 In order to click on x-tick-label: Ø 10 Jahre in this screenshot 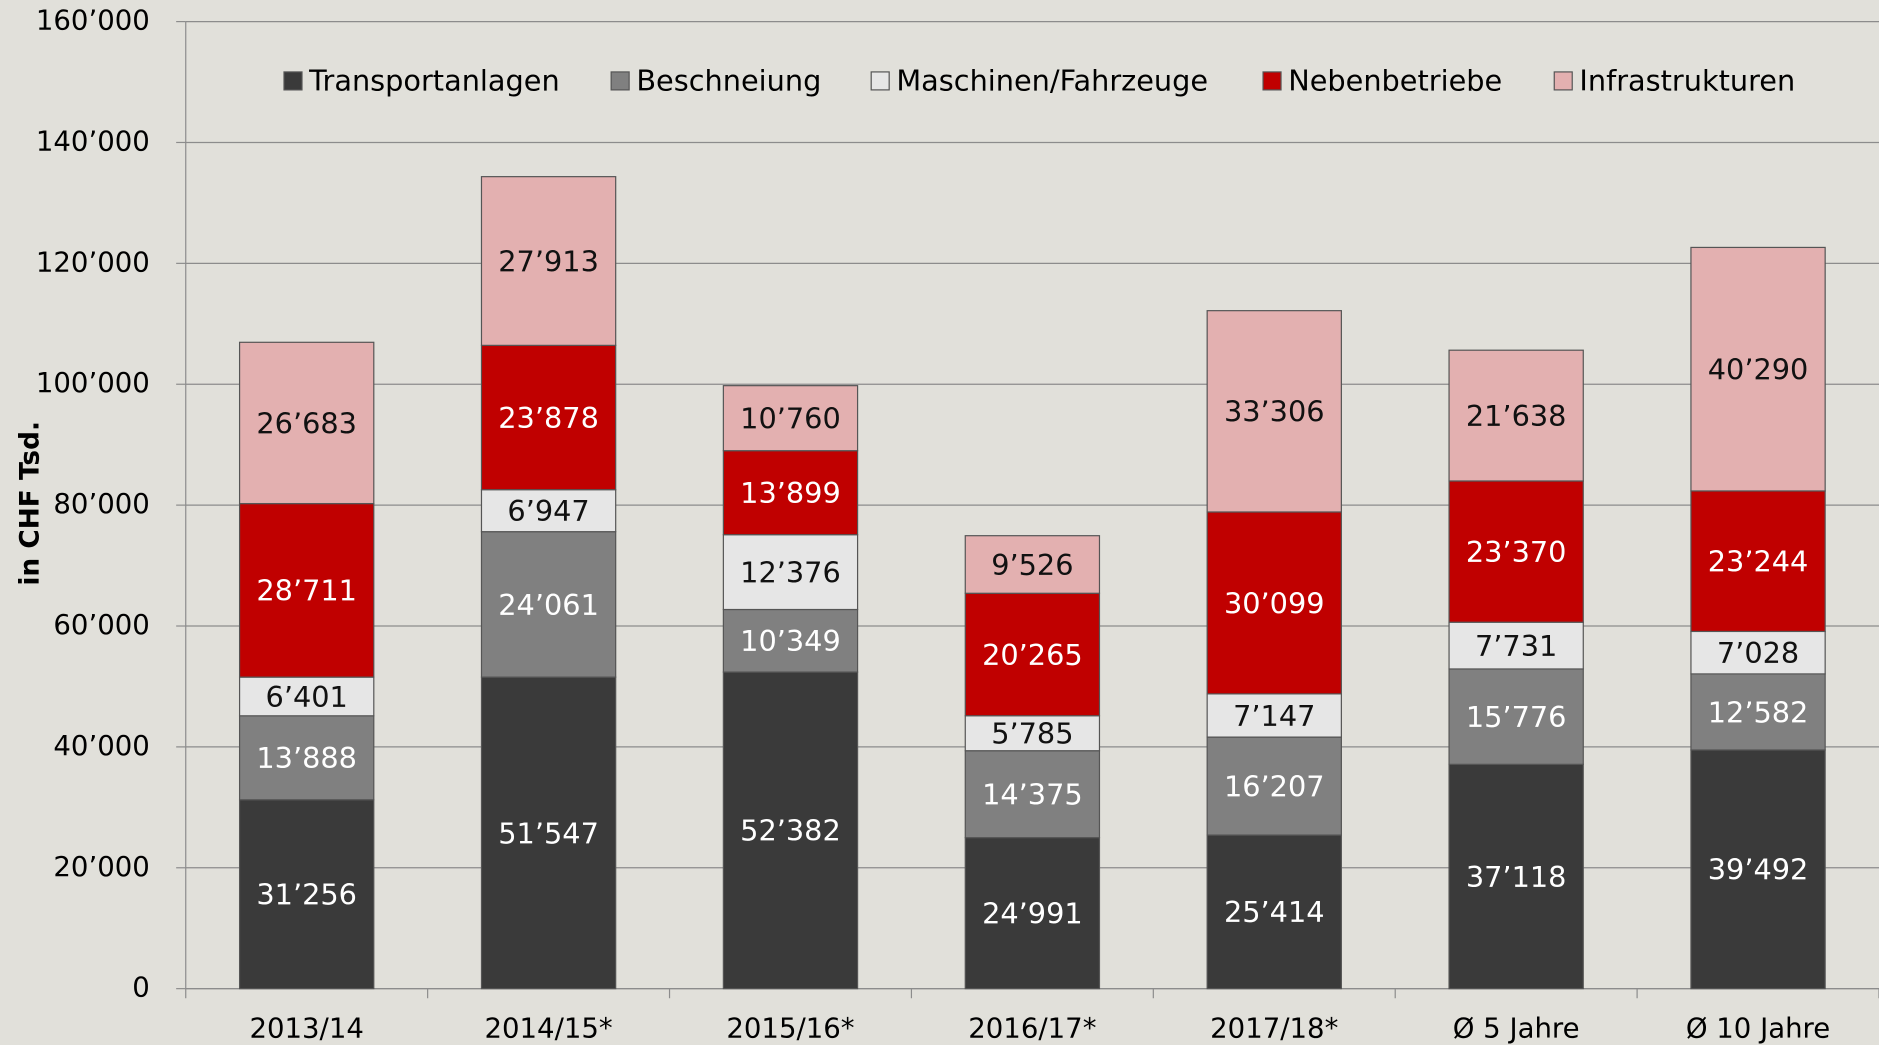, I will do `click(1758, 1028)`.